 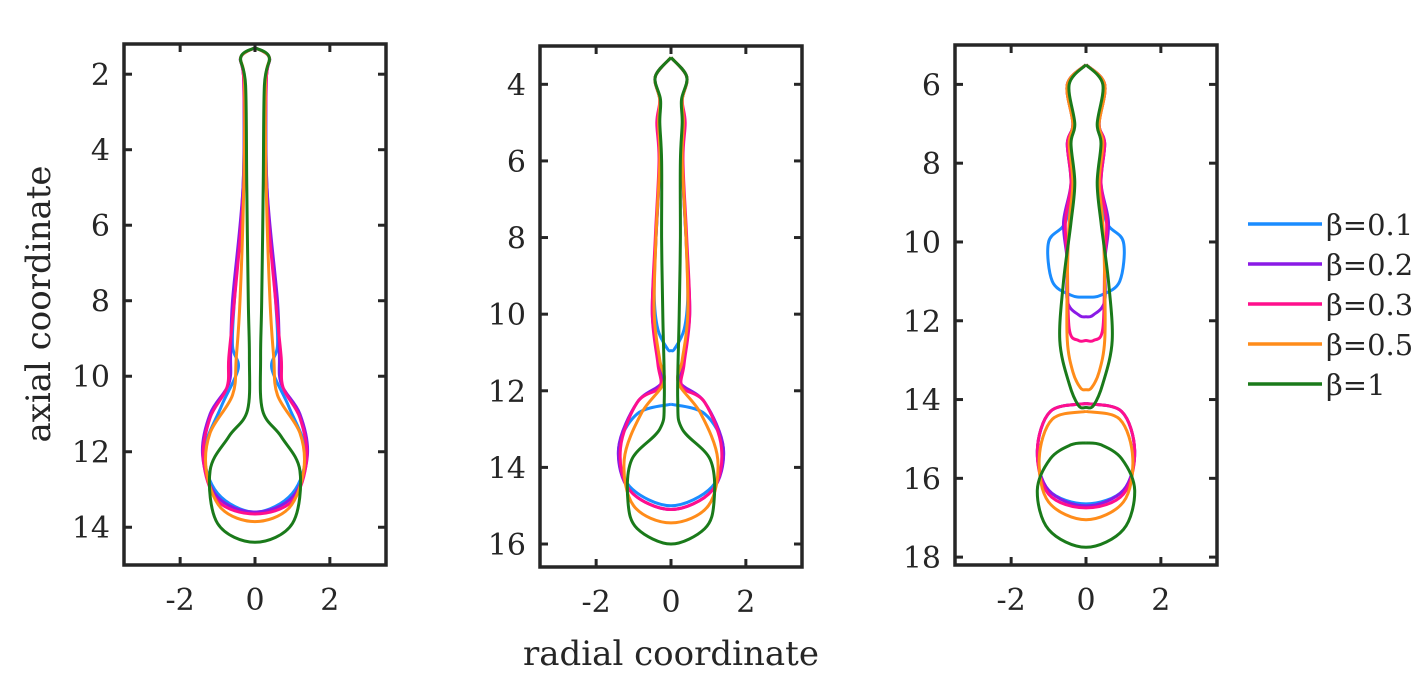 What do you see at coordinates (1086, 495) in the screenshot?
I see `series-drop-β=1` at bounding box center [1086, 495].